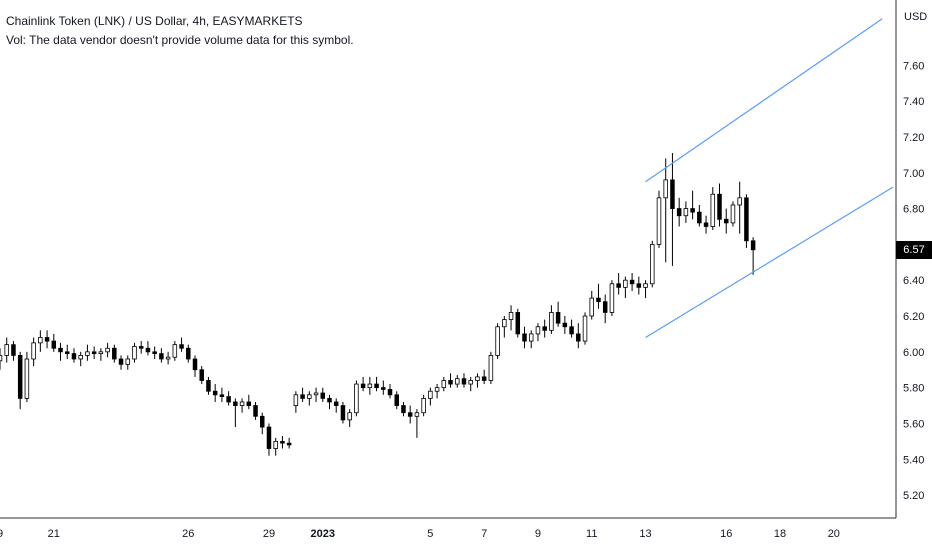 The width and height of the screenshot is (932, 550). What do you see at coordinates (420, 534) in the screenshot?
I see `time-axis: 9 21 26 29 2023 5 7 9 11 13 16 18 20` at bounding box center [420, 534].